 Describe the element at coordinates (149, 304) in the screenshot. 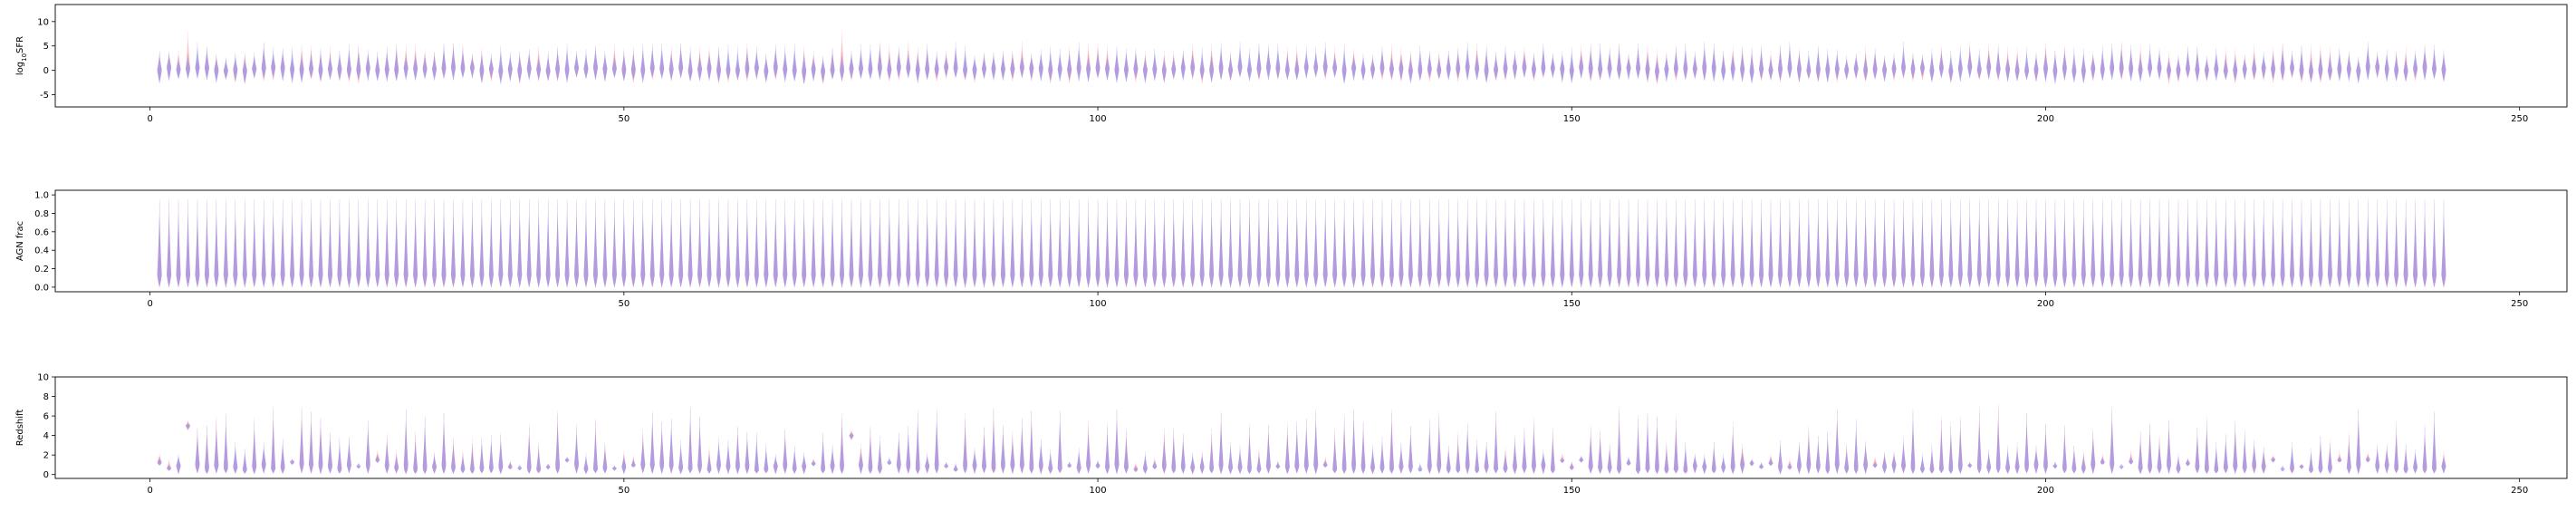

I see `x-tick-label: 0` at that location.